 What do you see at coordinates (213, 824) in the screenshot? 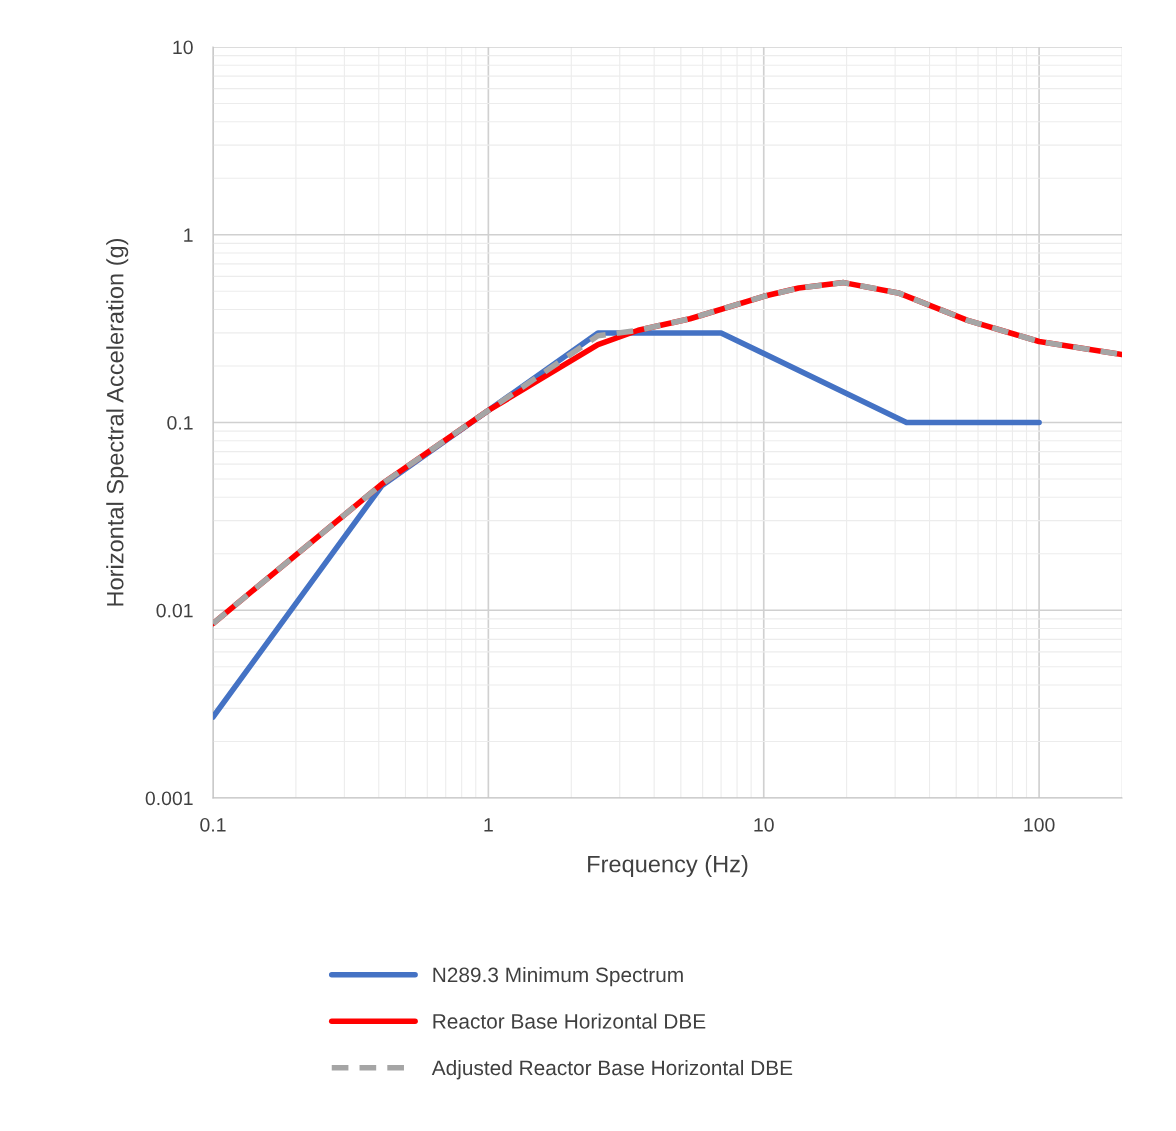
I see `x-tick-label: 0.1` at bounding box center [213, 824].